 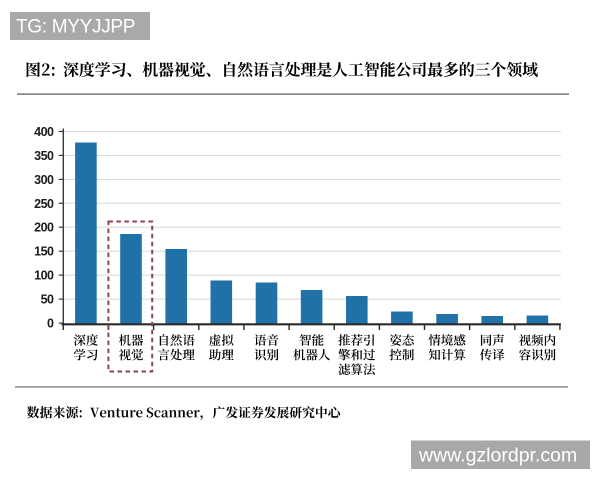 What do you see at coordinates (47, 300) in the screenshot?
I see `svg-text: 50` at bounding box center [47, 300].